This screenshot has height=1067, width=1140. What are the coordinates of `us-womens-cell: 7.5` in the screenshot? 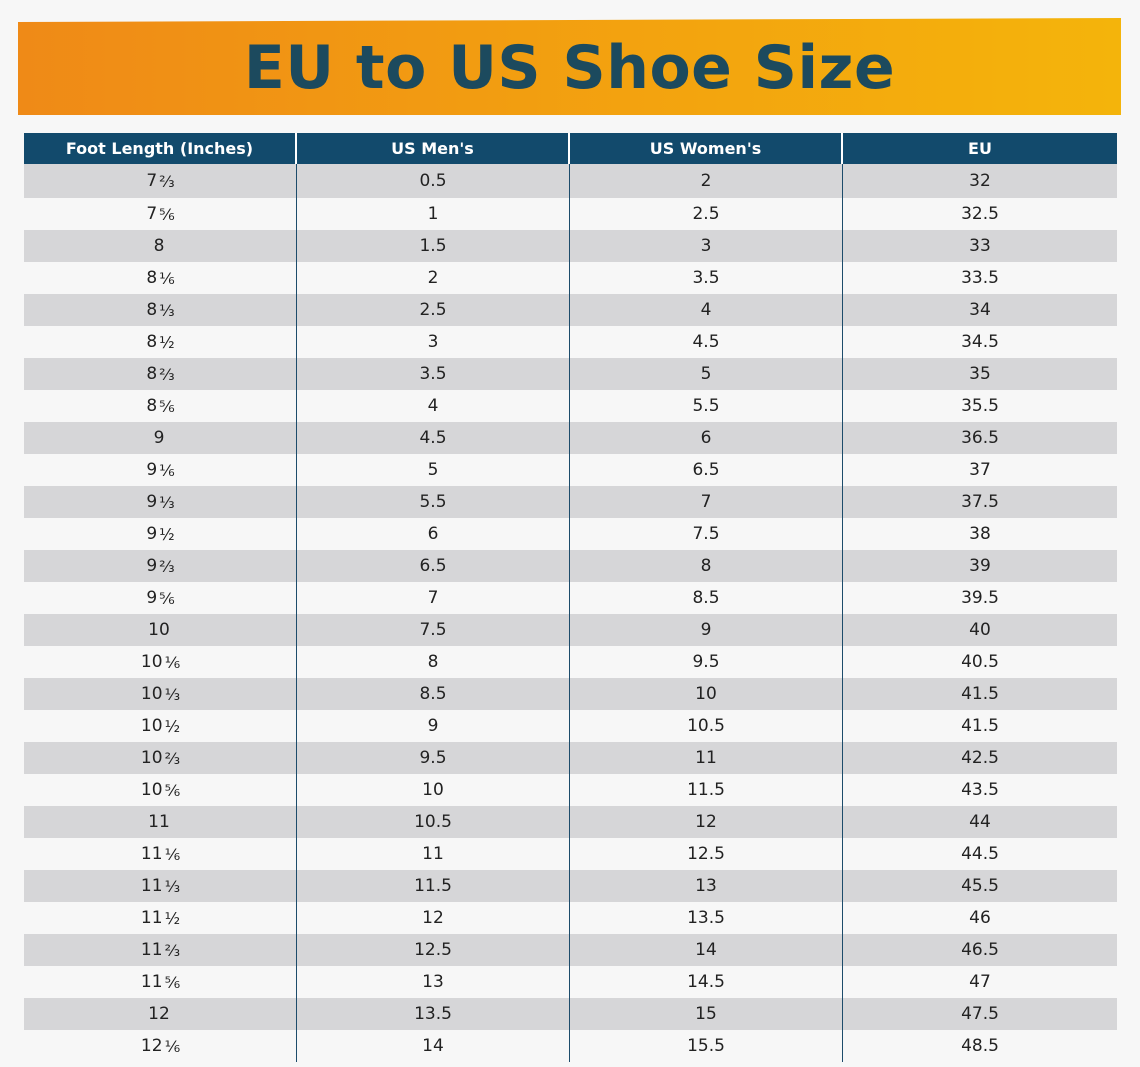 It's located at (706, 534).